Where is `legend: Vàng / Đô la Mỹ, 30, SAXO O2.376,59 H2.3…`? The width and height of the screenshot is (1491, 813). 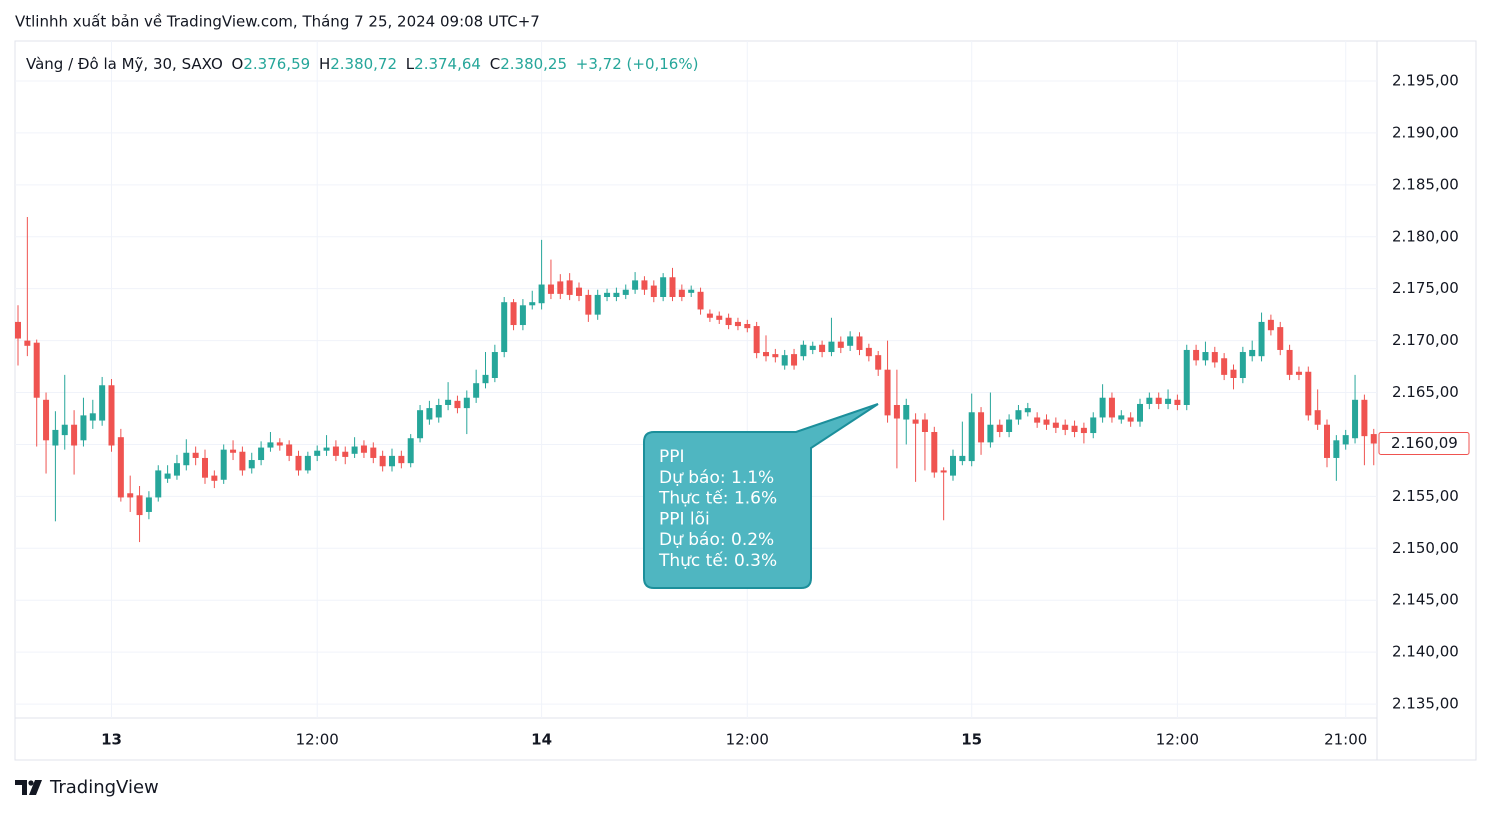 legend: Vàng / Đô la Mỹ, 30, SAXO O2.376,59 H2.3… is located at coordinates (362, 64).